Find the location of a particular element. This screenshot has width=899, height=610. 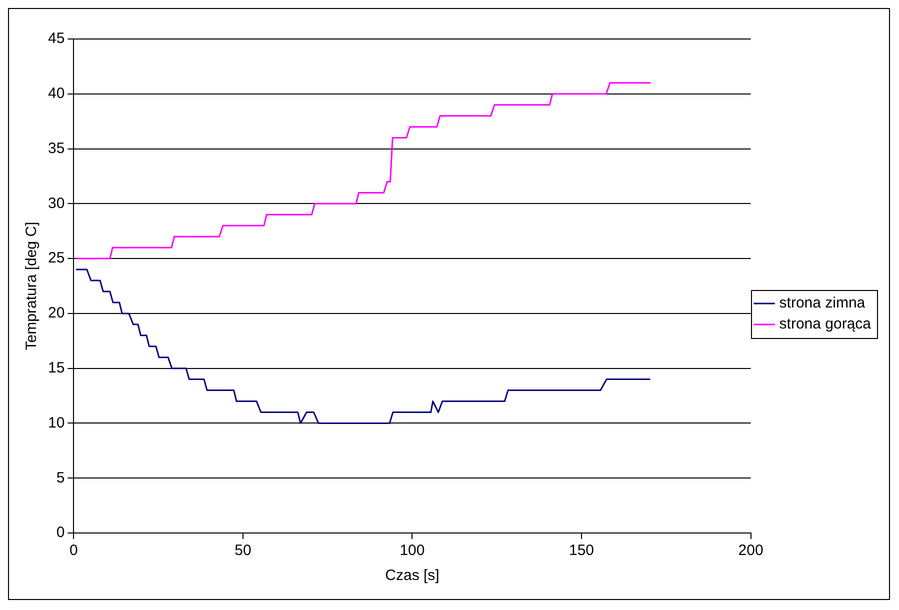

y-tick-label: 20 is located at coordinates (56, 313).